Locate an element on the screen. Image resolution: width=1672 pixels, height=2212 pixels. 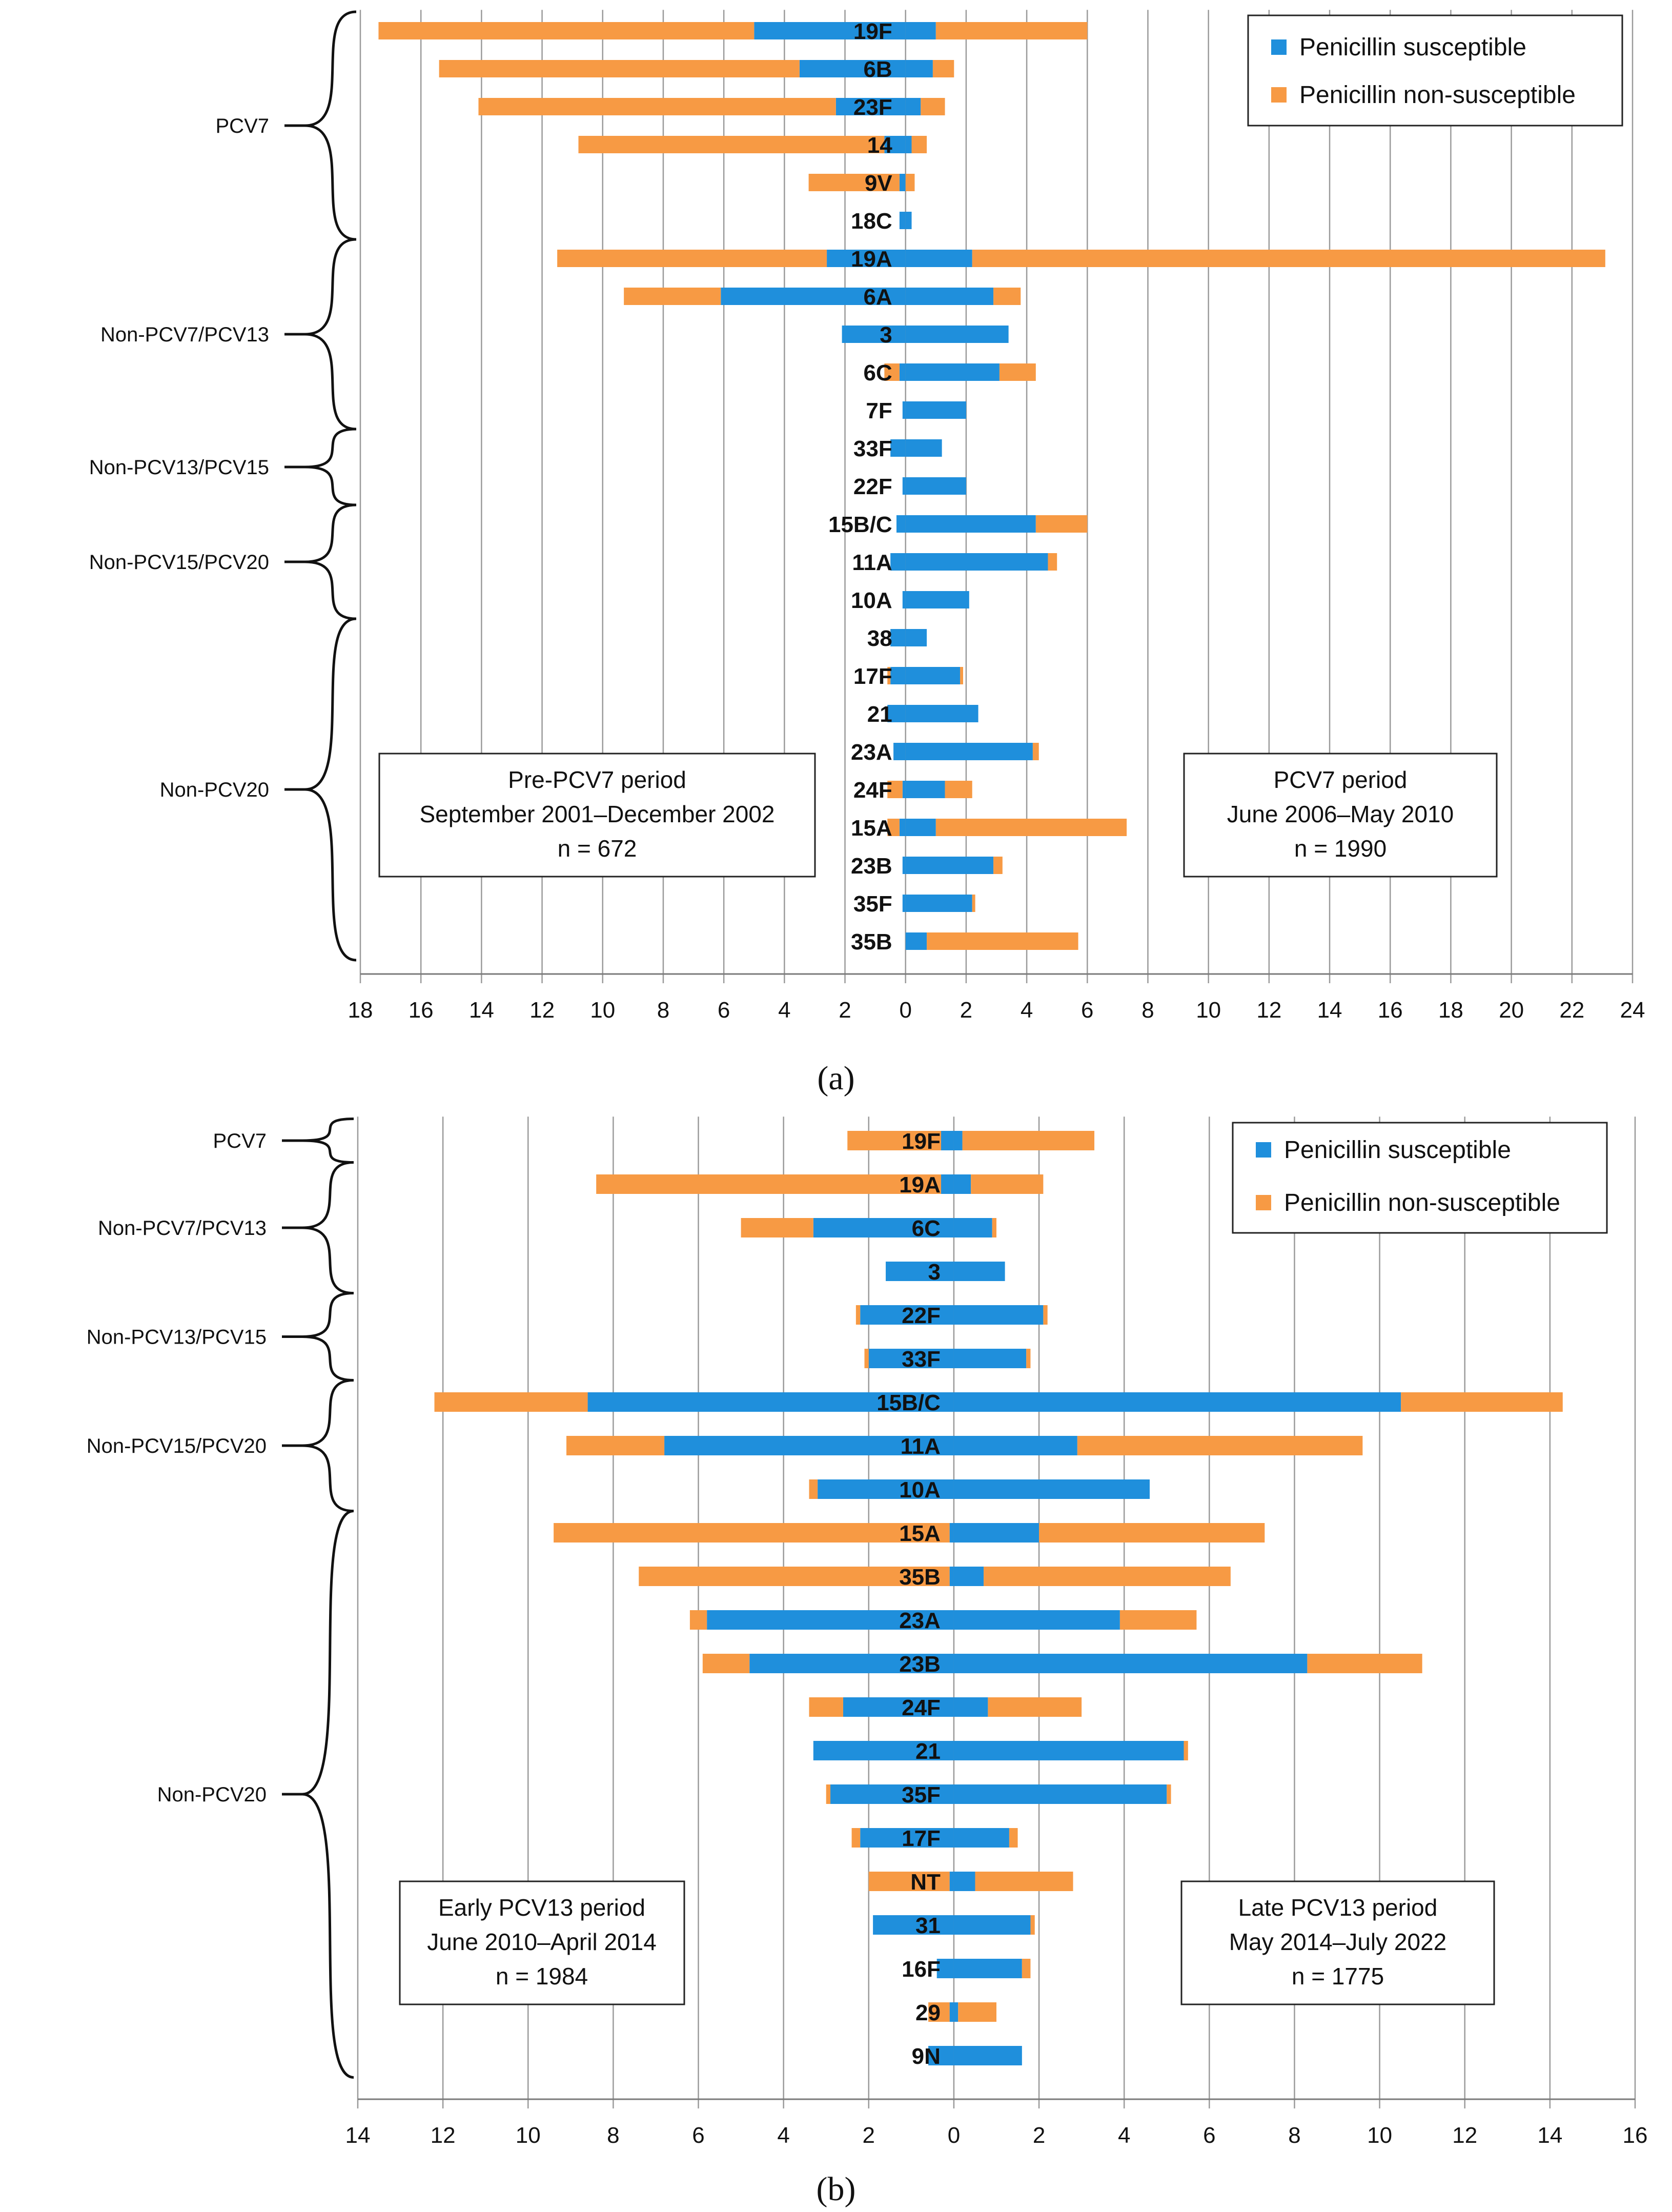
left-period-frame is located at coordinates (542, 1942).